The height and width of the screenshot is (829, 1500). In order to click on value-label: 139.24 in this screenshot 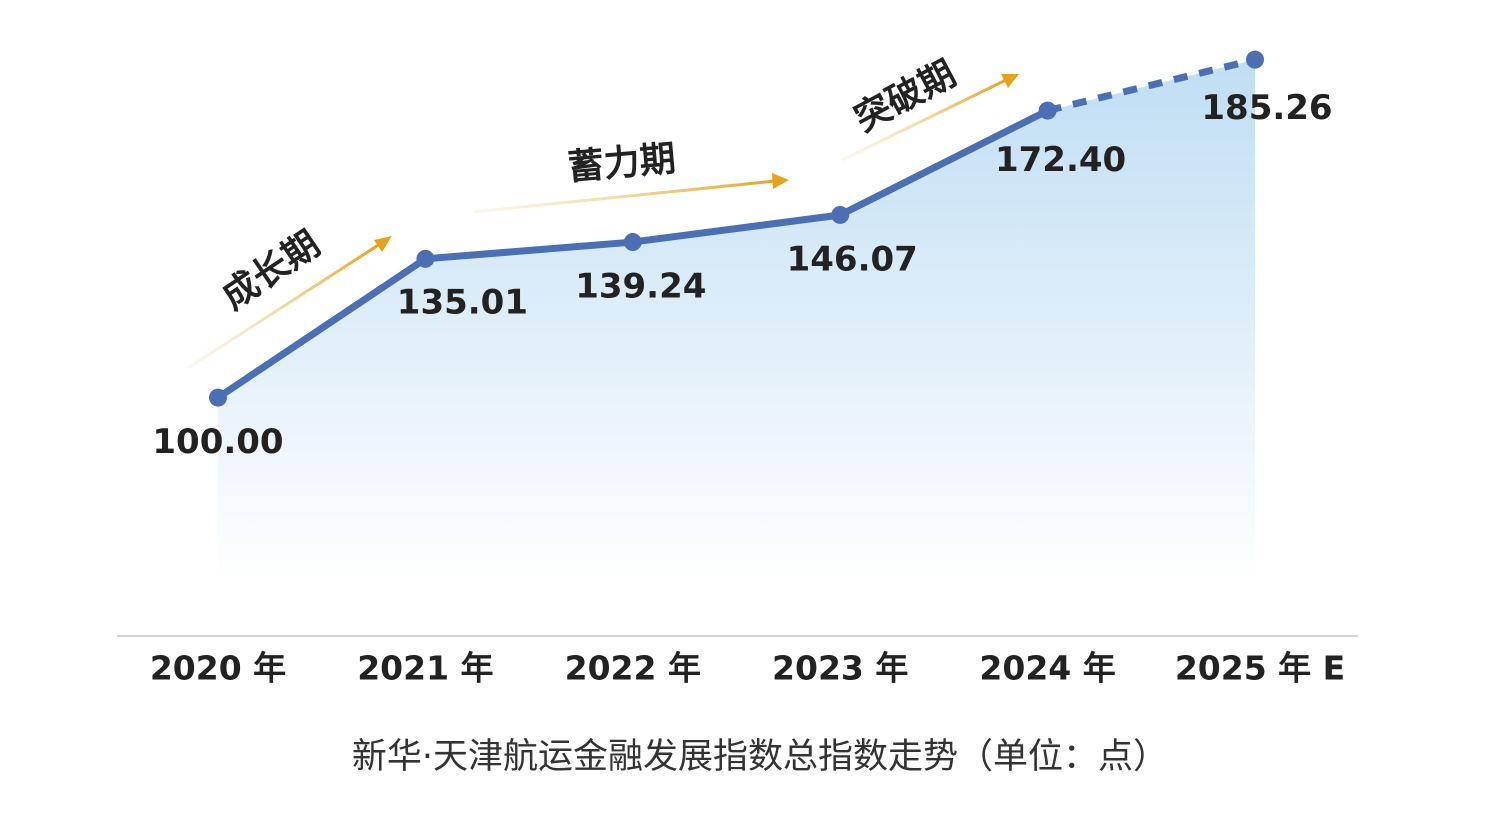, I will do `click(640, 287)`.